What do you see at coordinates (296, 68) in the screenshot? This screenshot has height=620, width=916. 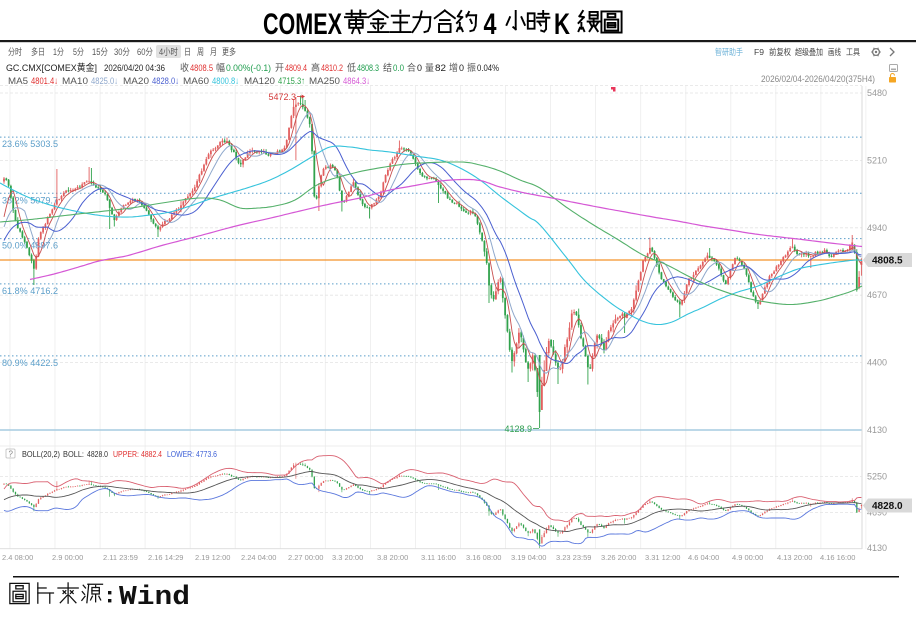 I see `svg-text: 4809.4` at bounding box center [296, 68].